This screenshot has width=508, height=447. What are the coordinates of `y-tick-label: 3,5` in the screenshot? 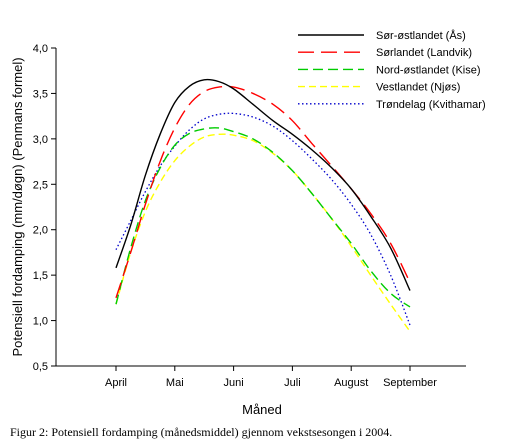 It's located at (40, 94).